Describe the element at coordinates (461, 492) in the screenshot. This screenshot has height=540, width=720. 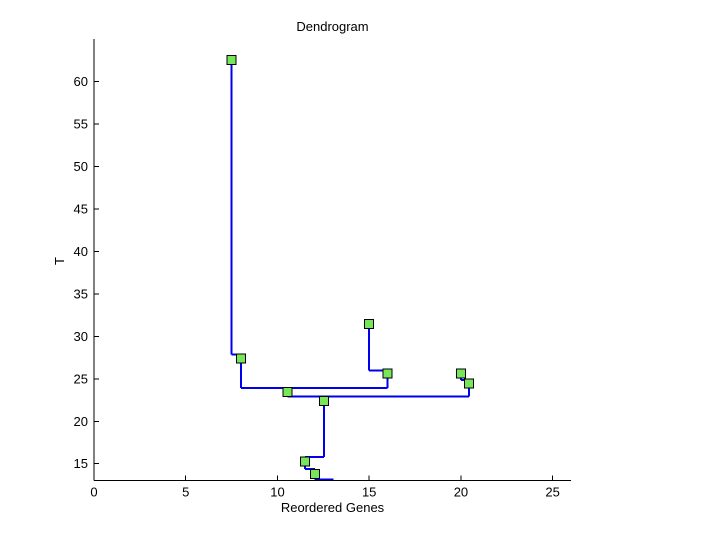
I see `x-tick-label: 20` at that location.